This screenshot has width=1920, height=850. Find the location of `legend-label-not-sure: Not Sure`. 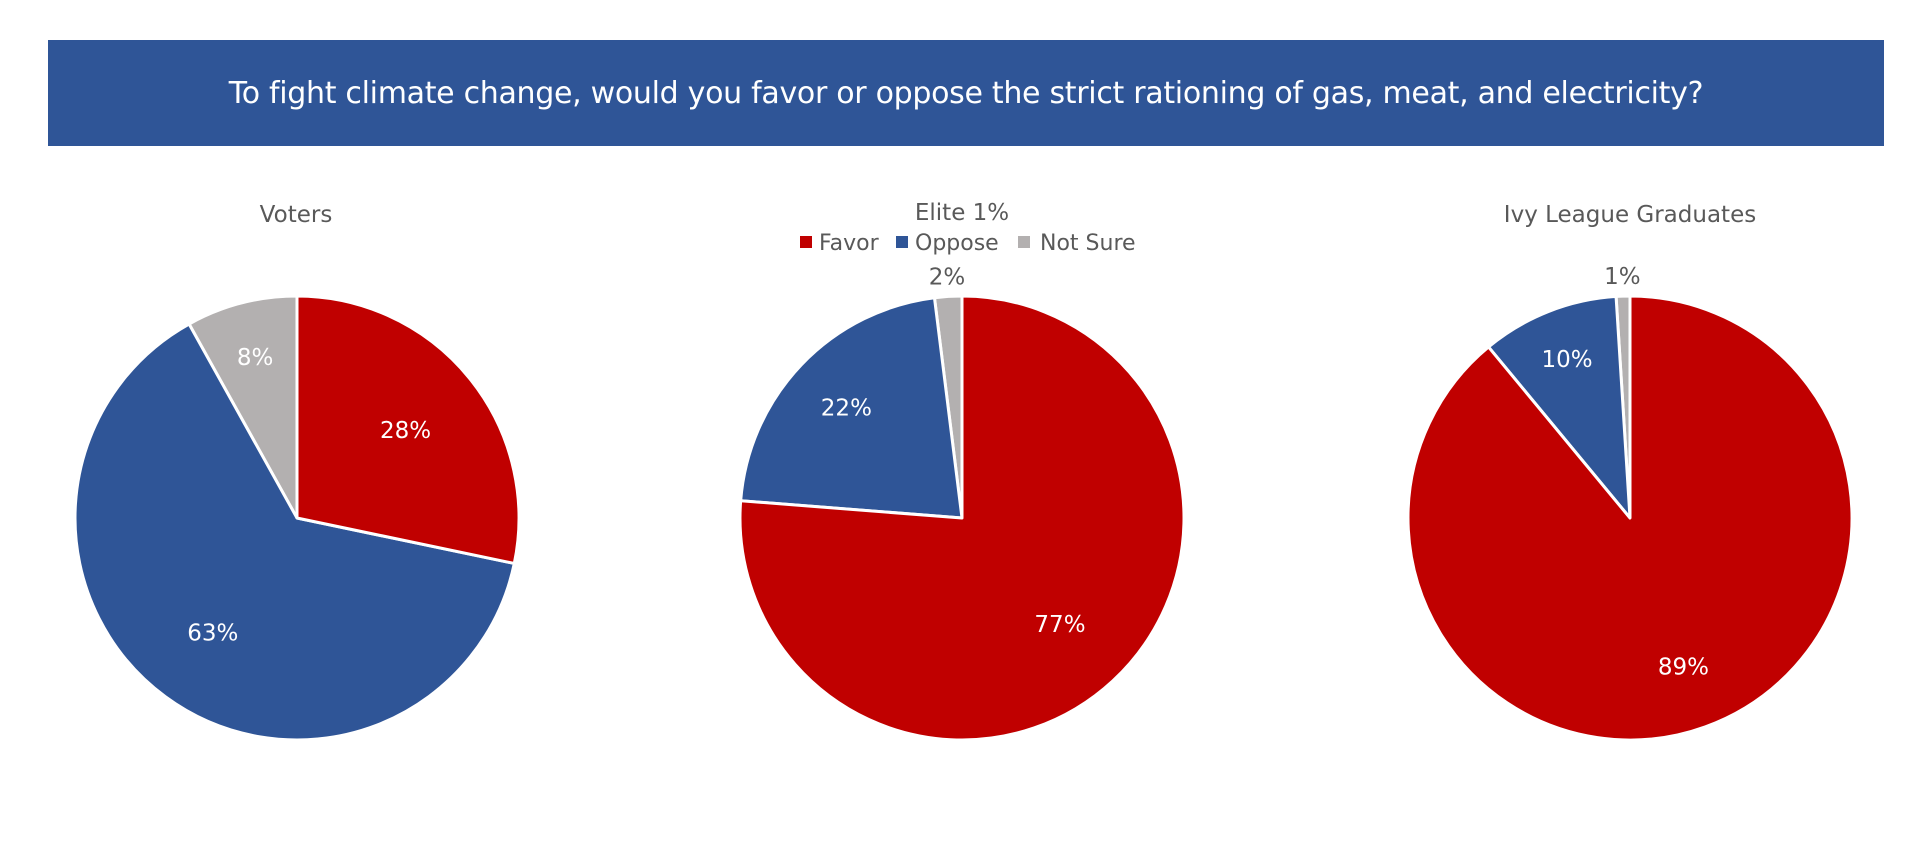

legend-label-not-sure: Not Sure is located at coordinates (1088, 243).